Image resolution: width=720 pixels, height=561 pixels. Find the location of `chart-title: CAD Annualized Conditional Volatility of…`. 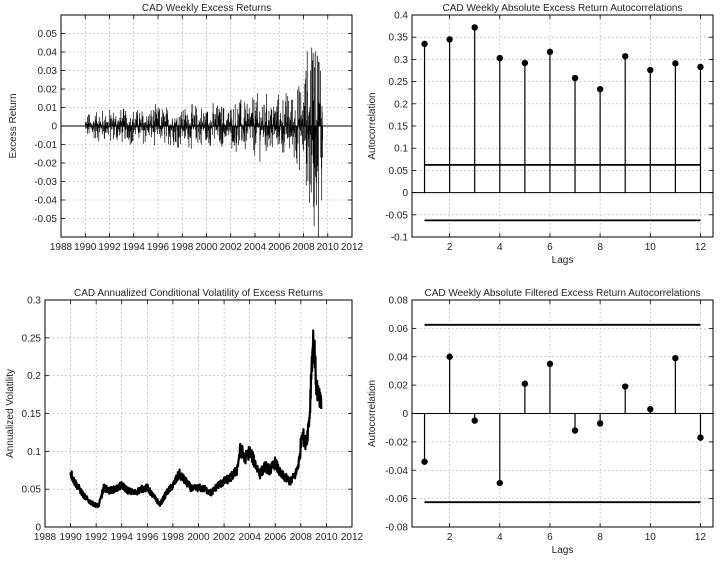

chart-title: CAD Annualized Conditional Volatility of… is located at coordinates (198, 293).